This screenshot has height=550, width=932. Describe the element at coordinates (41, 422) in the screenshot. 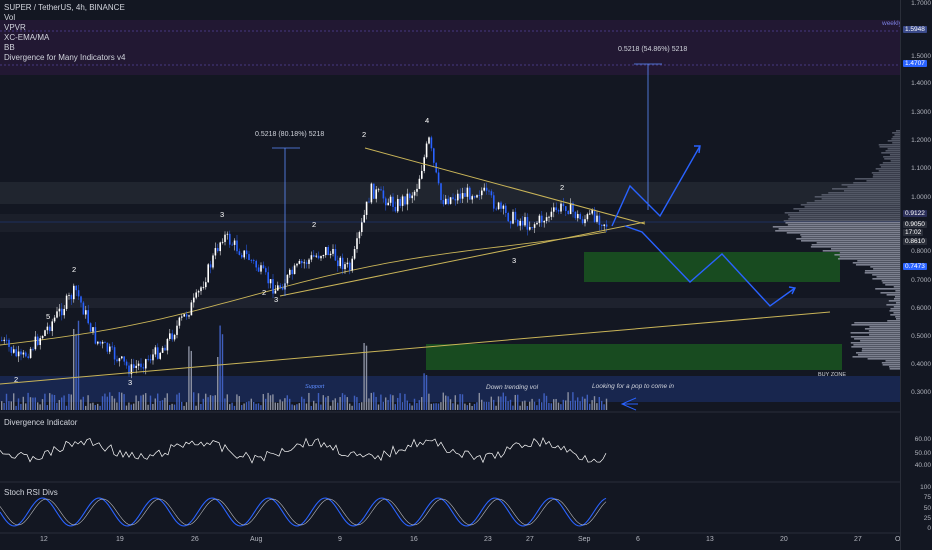

I see `divergence-pane-title: Divergence Indicator` at that location.